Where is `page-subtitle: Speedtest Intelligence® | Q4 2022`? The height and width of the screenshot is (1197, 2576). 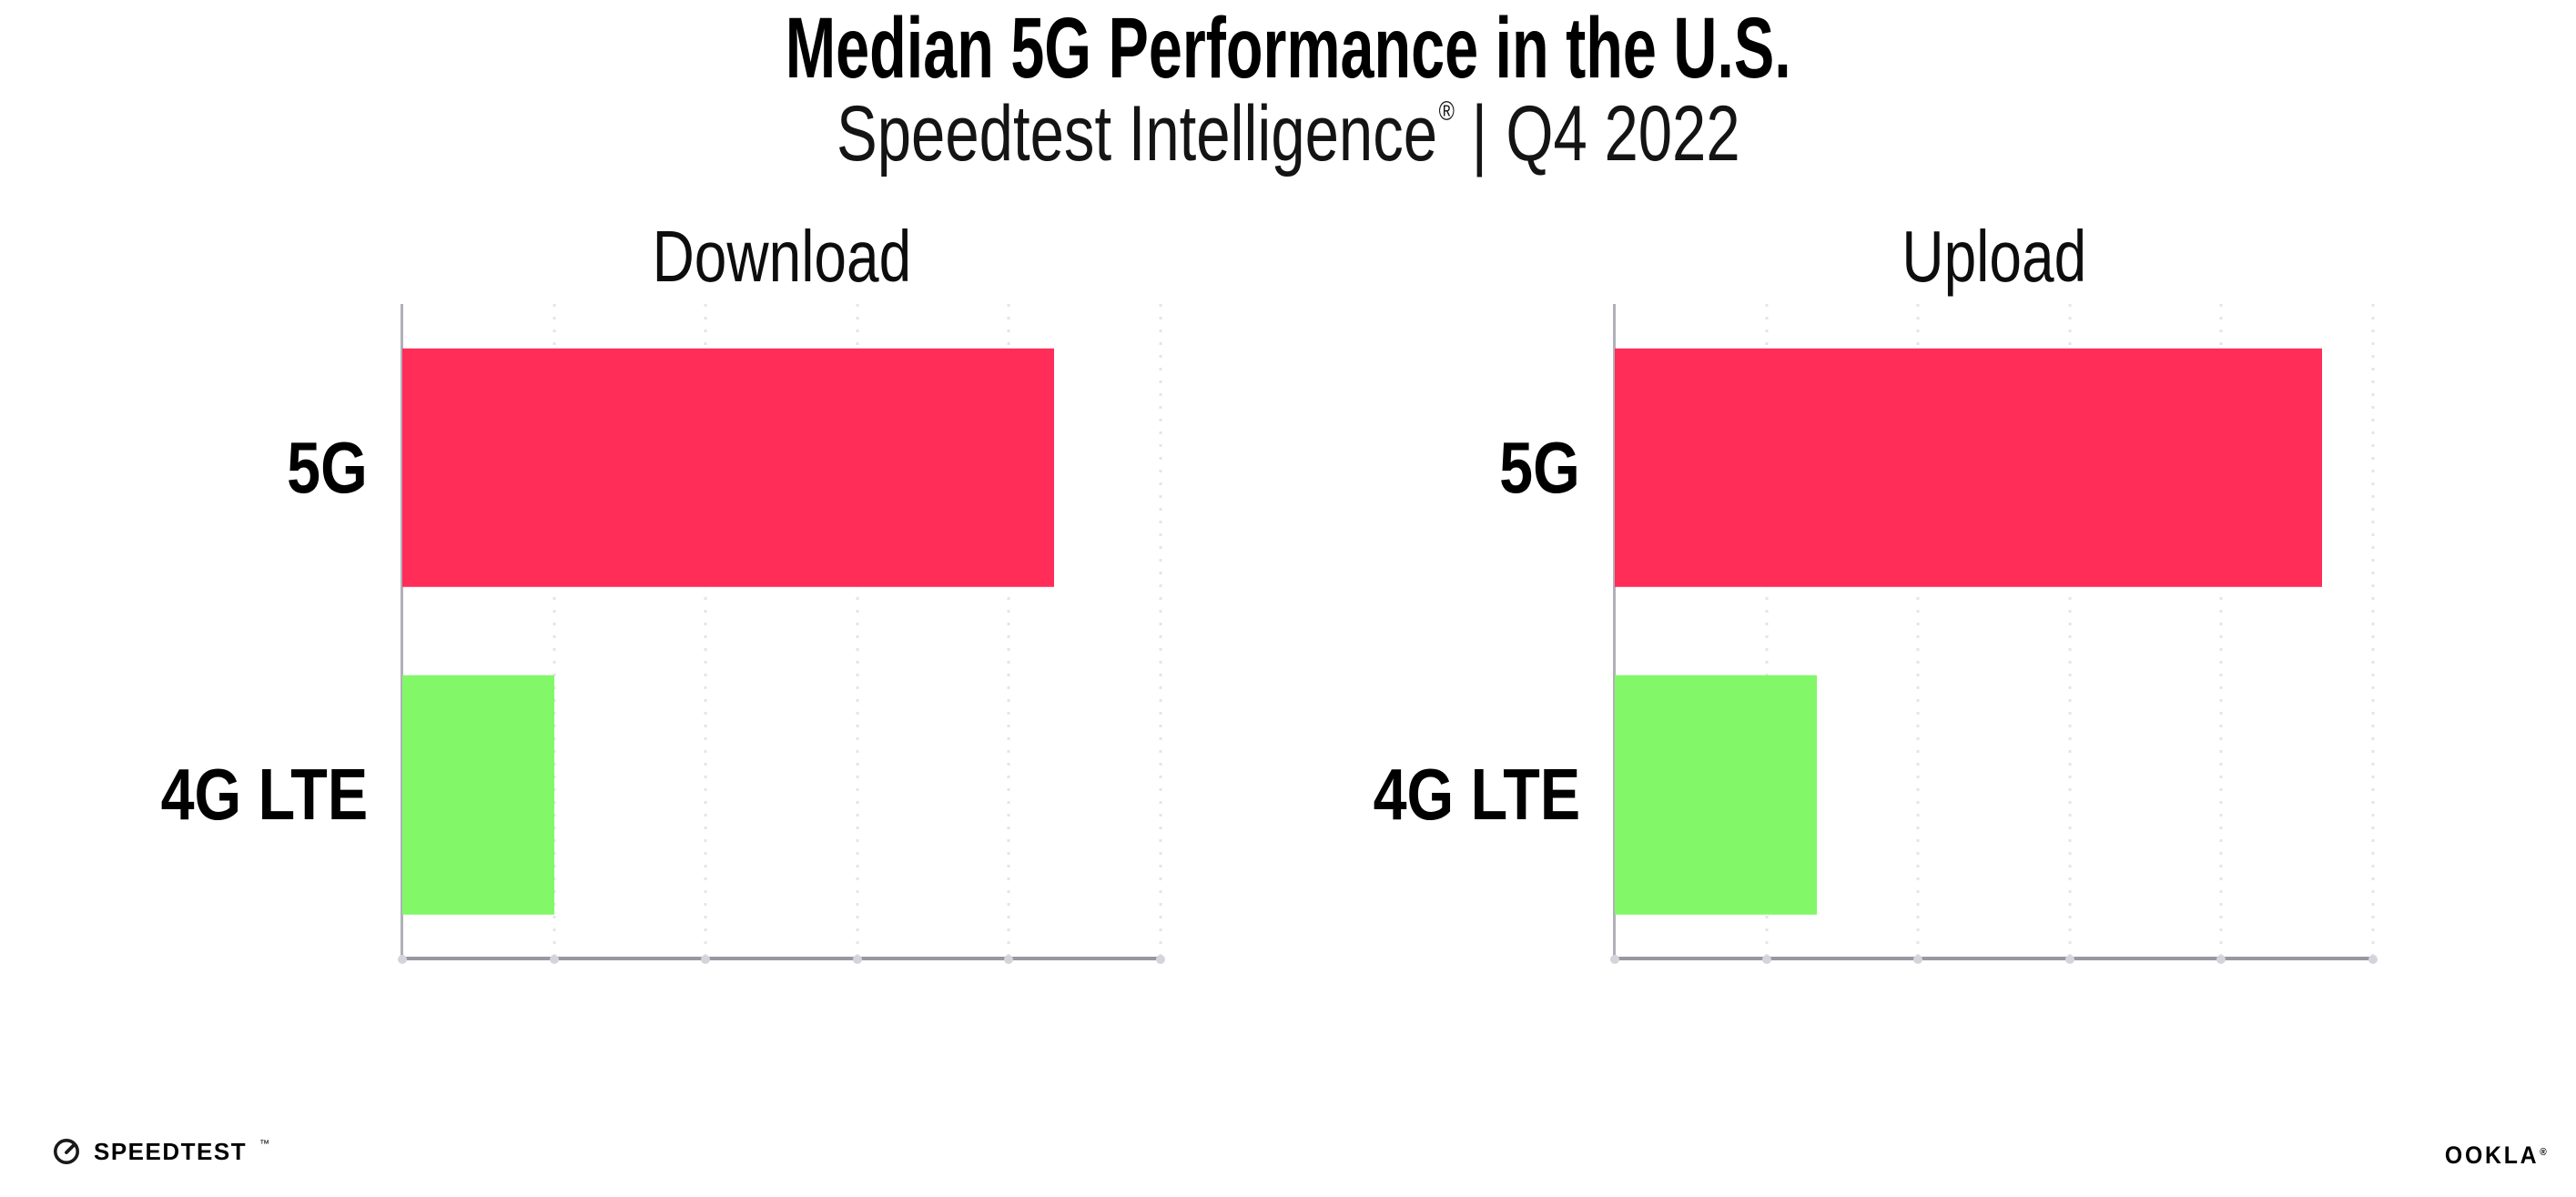
page-subtitle: Speedtest Intelligence® | Q4 2022 is located at coordinates (1288, 134).